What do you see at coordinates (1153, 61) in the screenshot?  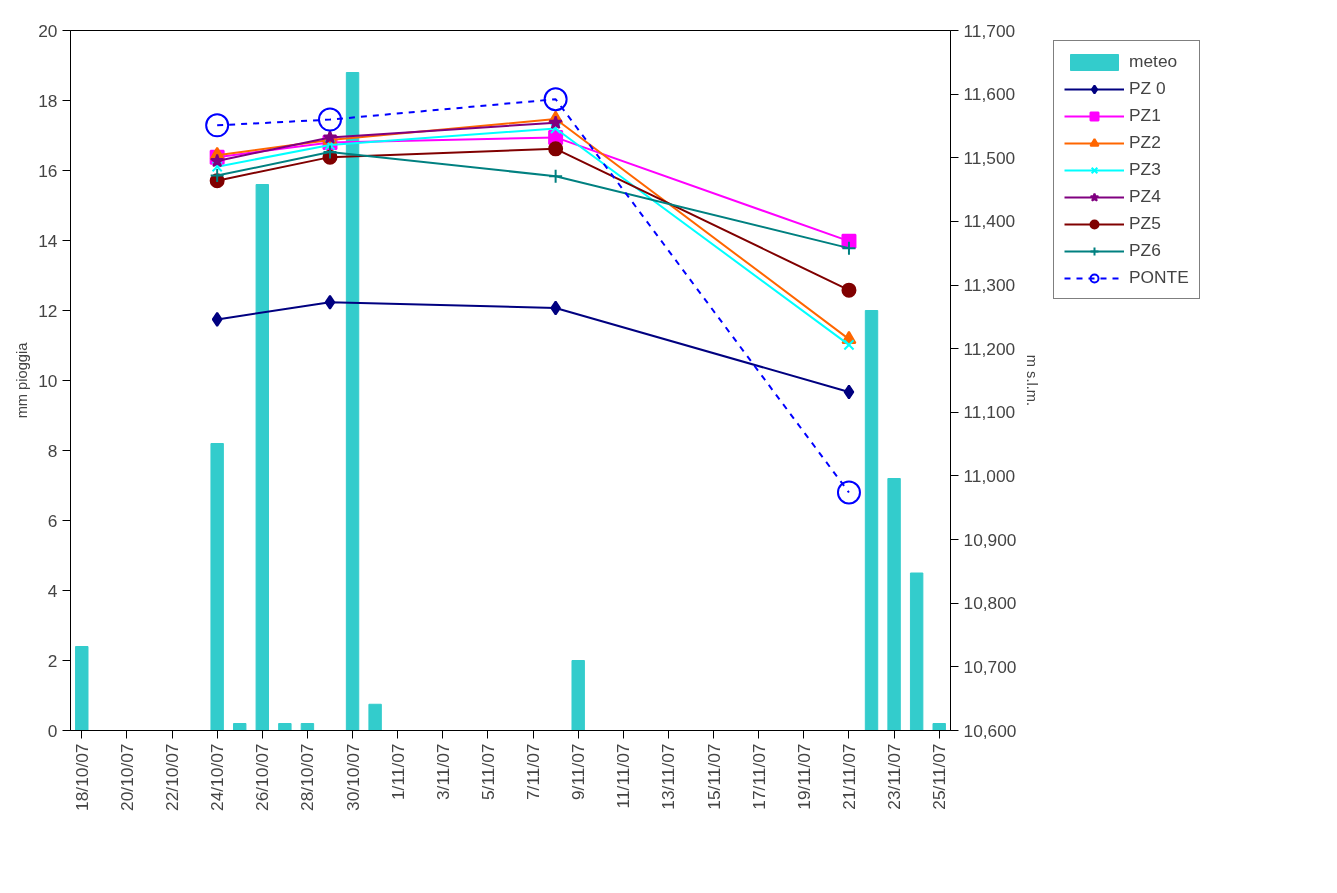 I see `legend-label: meteo` at bounding box center [1153, 61].